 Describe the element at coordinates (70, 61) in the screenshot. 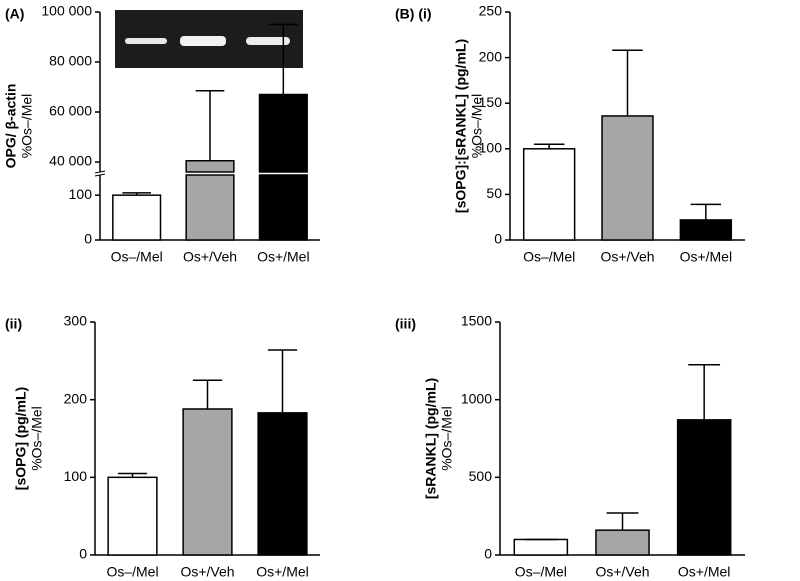

I see `y-tick-label: 80 000` at that location.